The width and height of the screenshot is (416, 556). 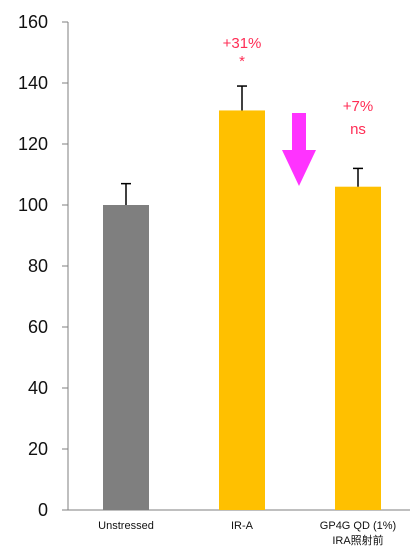 What do you see at coordinates (358, 526) in the screenshot?
I see `category-label: GP4G QD (1%)` at bounding box center [358, 526].